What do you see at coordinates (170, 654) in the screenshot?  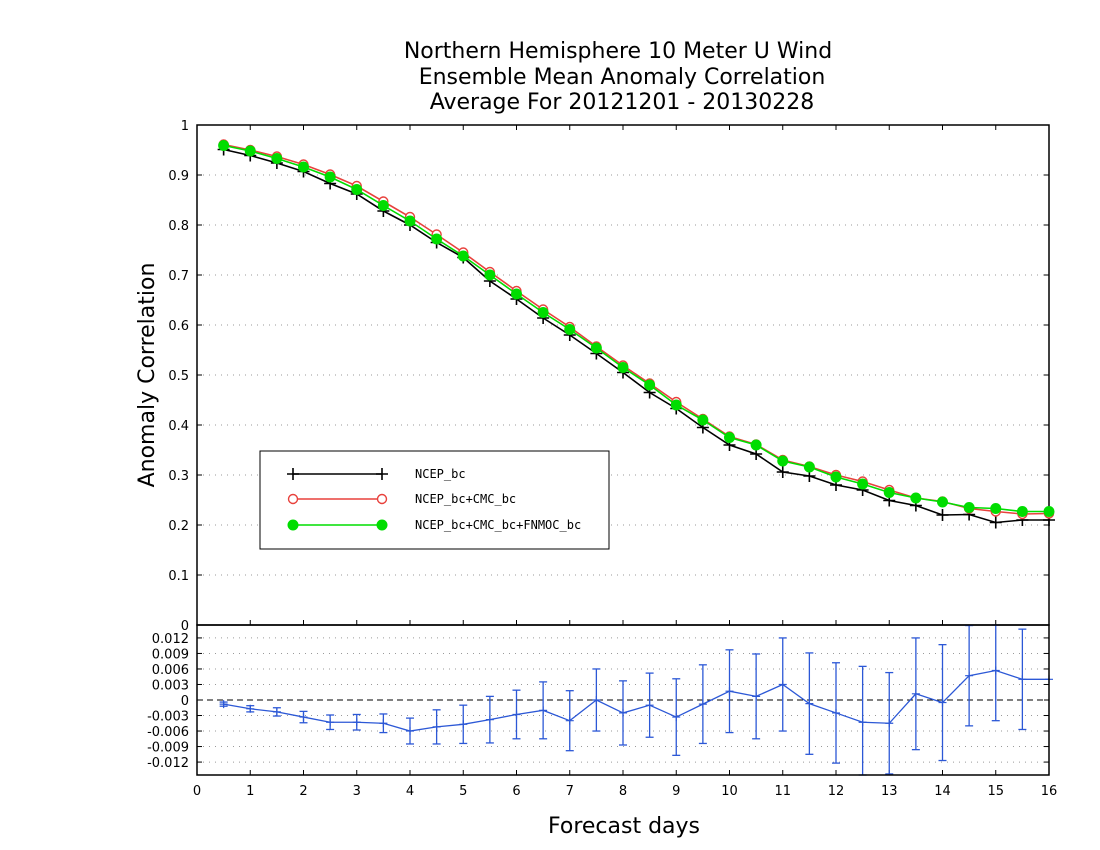 I see `bottom-y-tick-label: 0.009` at bounding box center [170, 654].